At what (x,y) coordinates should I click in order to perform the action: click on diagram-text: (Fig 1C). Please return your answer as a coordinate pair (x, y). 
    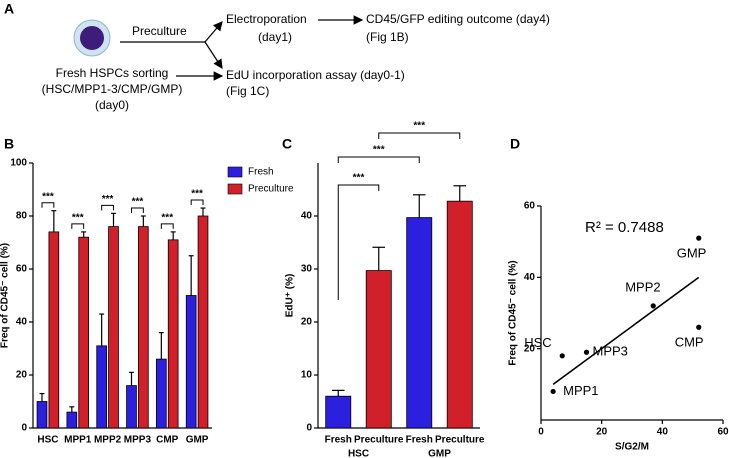
    Looking at the image, I should click on (247, 91).